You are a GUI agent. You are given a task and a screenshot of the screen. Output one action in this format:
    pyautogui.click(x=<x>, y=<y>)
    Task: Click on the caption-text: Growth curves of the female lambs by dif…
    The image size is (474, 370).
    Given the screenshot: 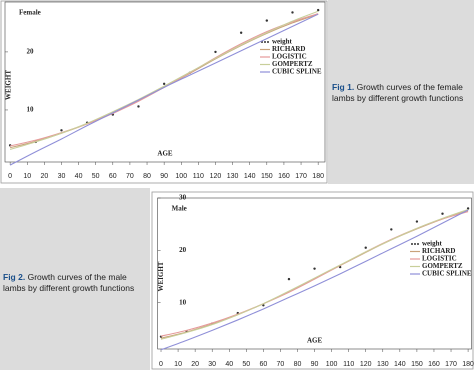 What is the action you would take?
    pyautogui.click(x=398, y=92)
    